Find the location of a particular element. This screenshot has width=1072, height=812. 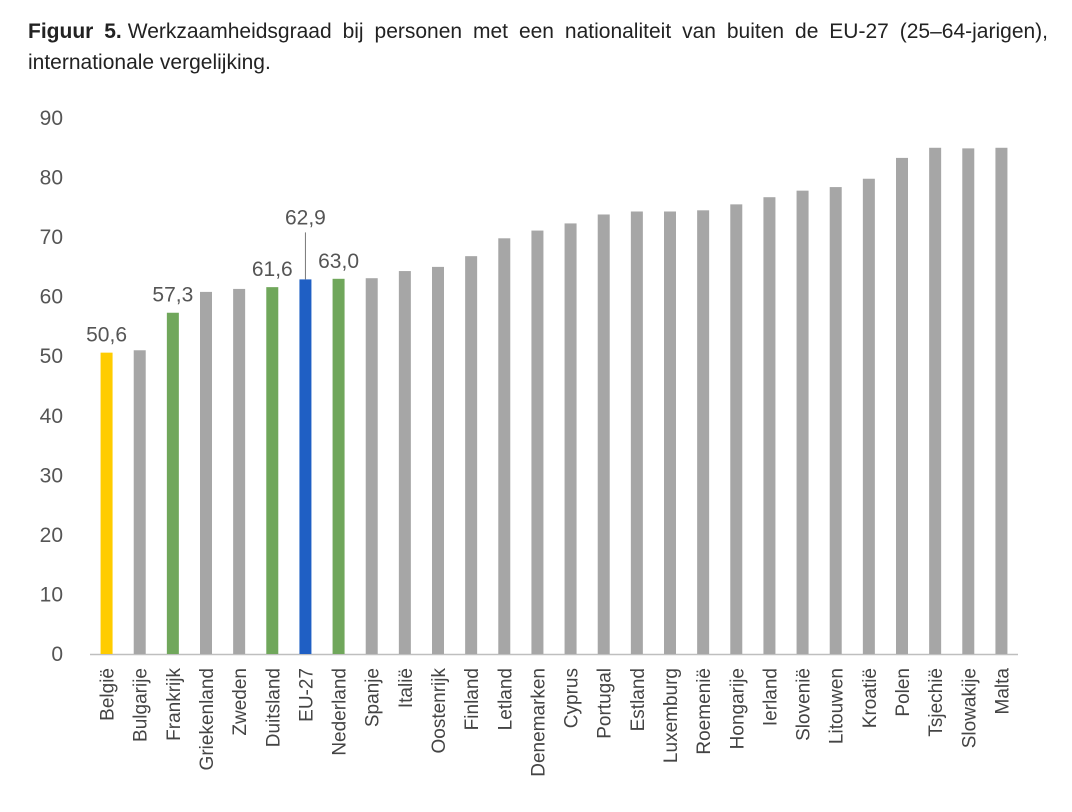

x-tick-label: Roemenië is located at coordinates (704, 711).